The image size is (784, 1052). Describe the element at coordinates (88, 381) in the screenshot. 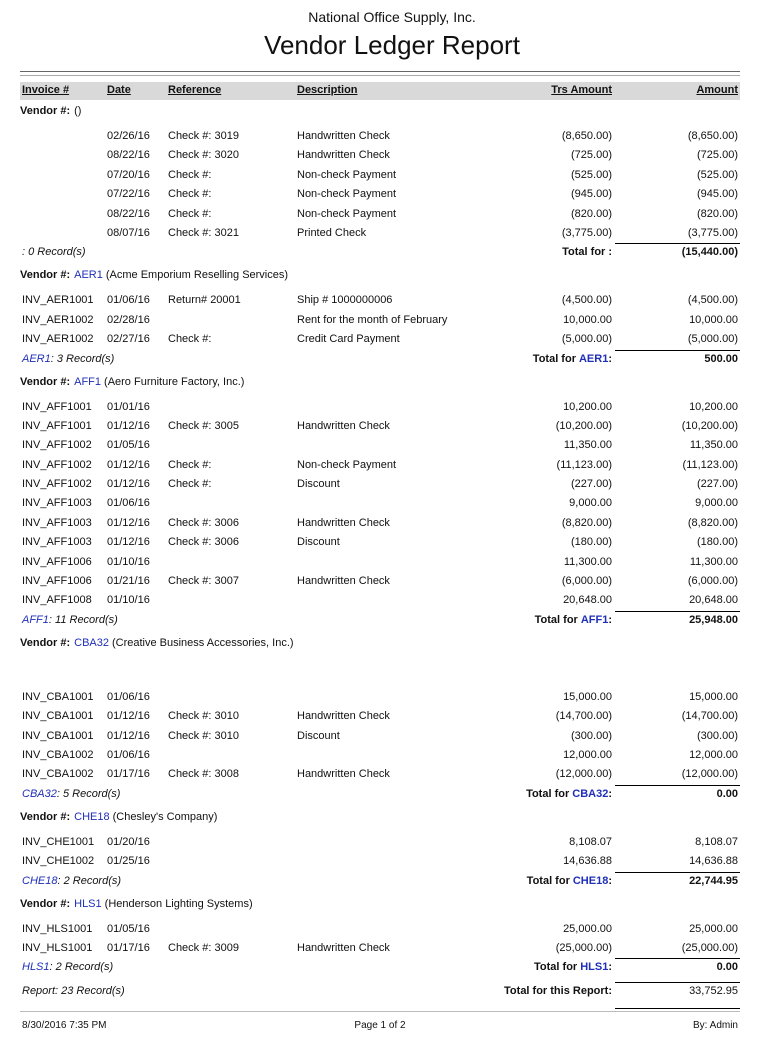

I see `vendor-code: AFF1` at that location.